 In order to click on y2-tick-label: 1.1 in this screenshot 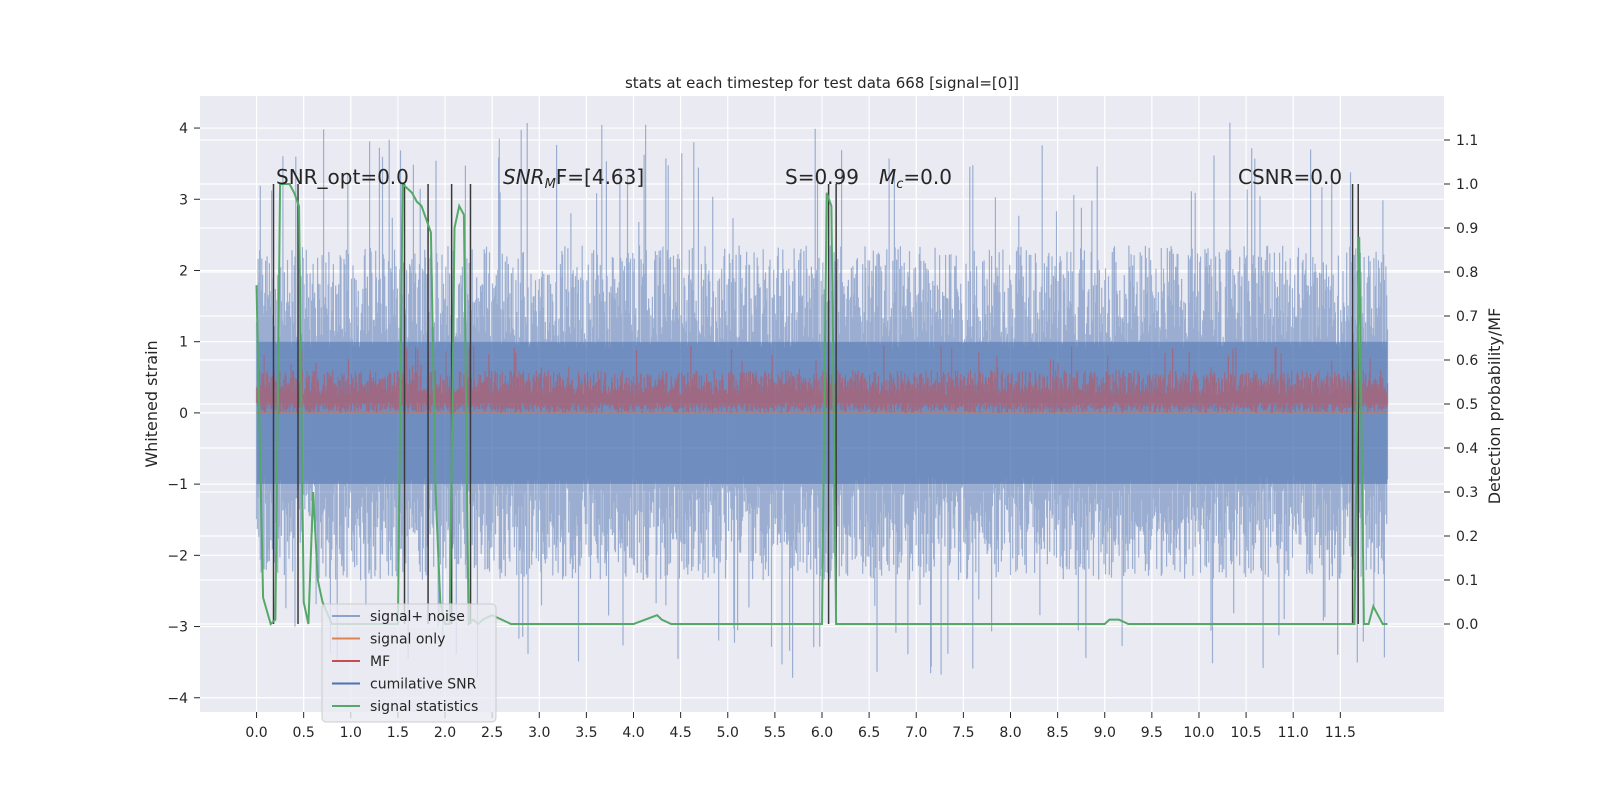, I will do `click(1467, 141)`.